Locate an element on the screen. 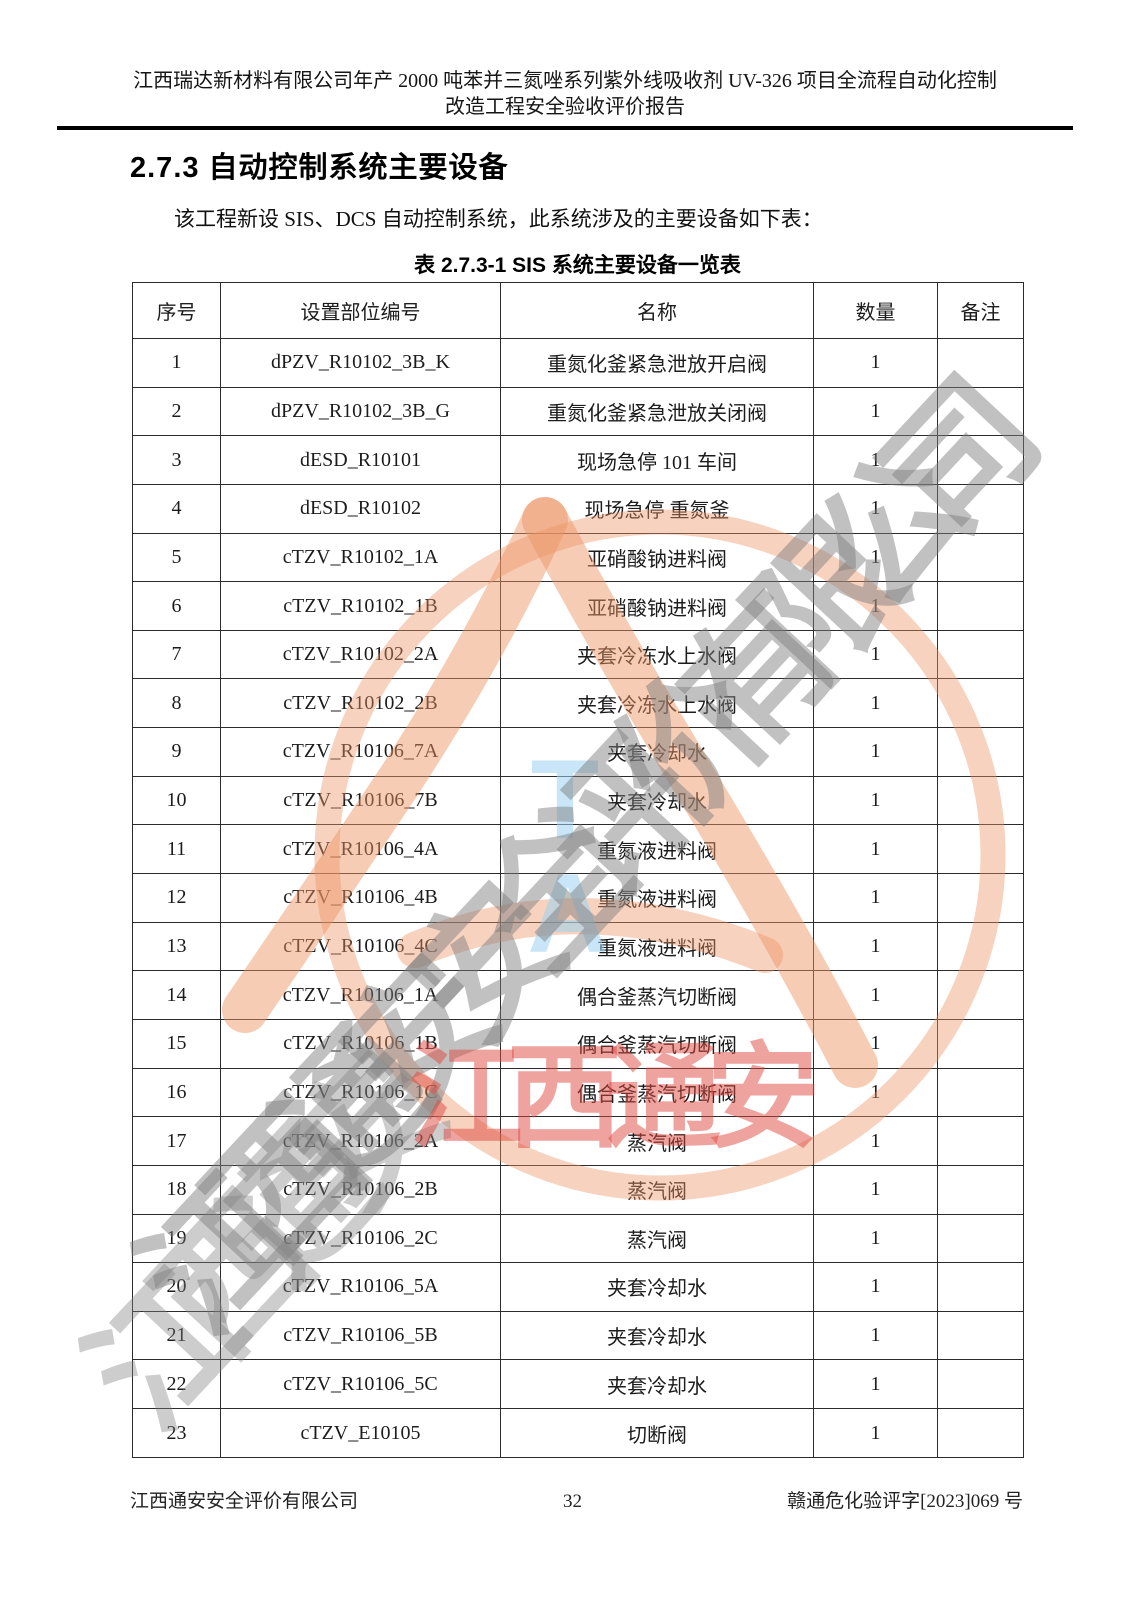  table-cell: cTZV_R10106_7A is located at coordinates (360, 752).